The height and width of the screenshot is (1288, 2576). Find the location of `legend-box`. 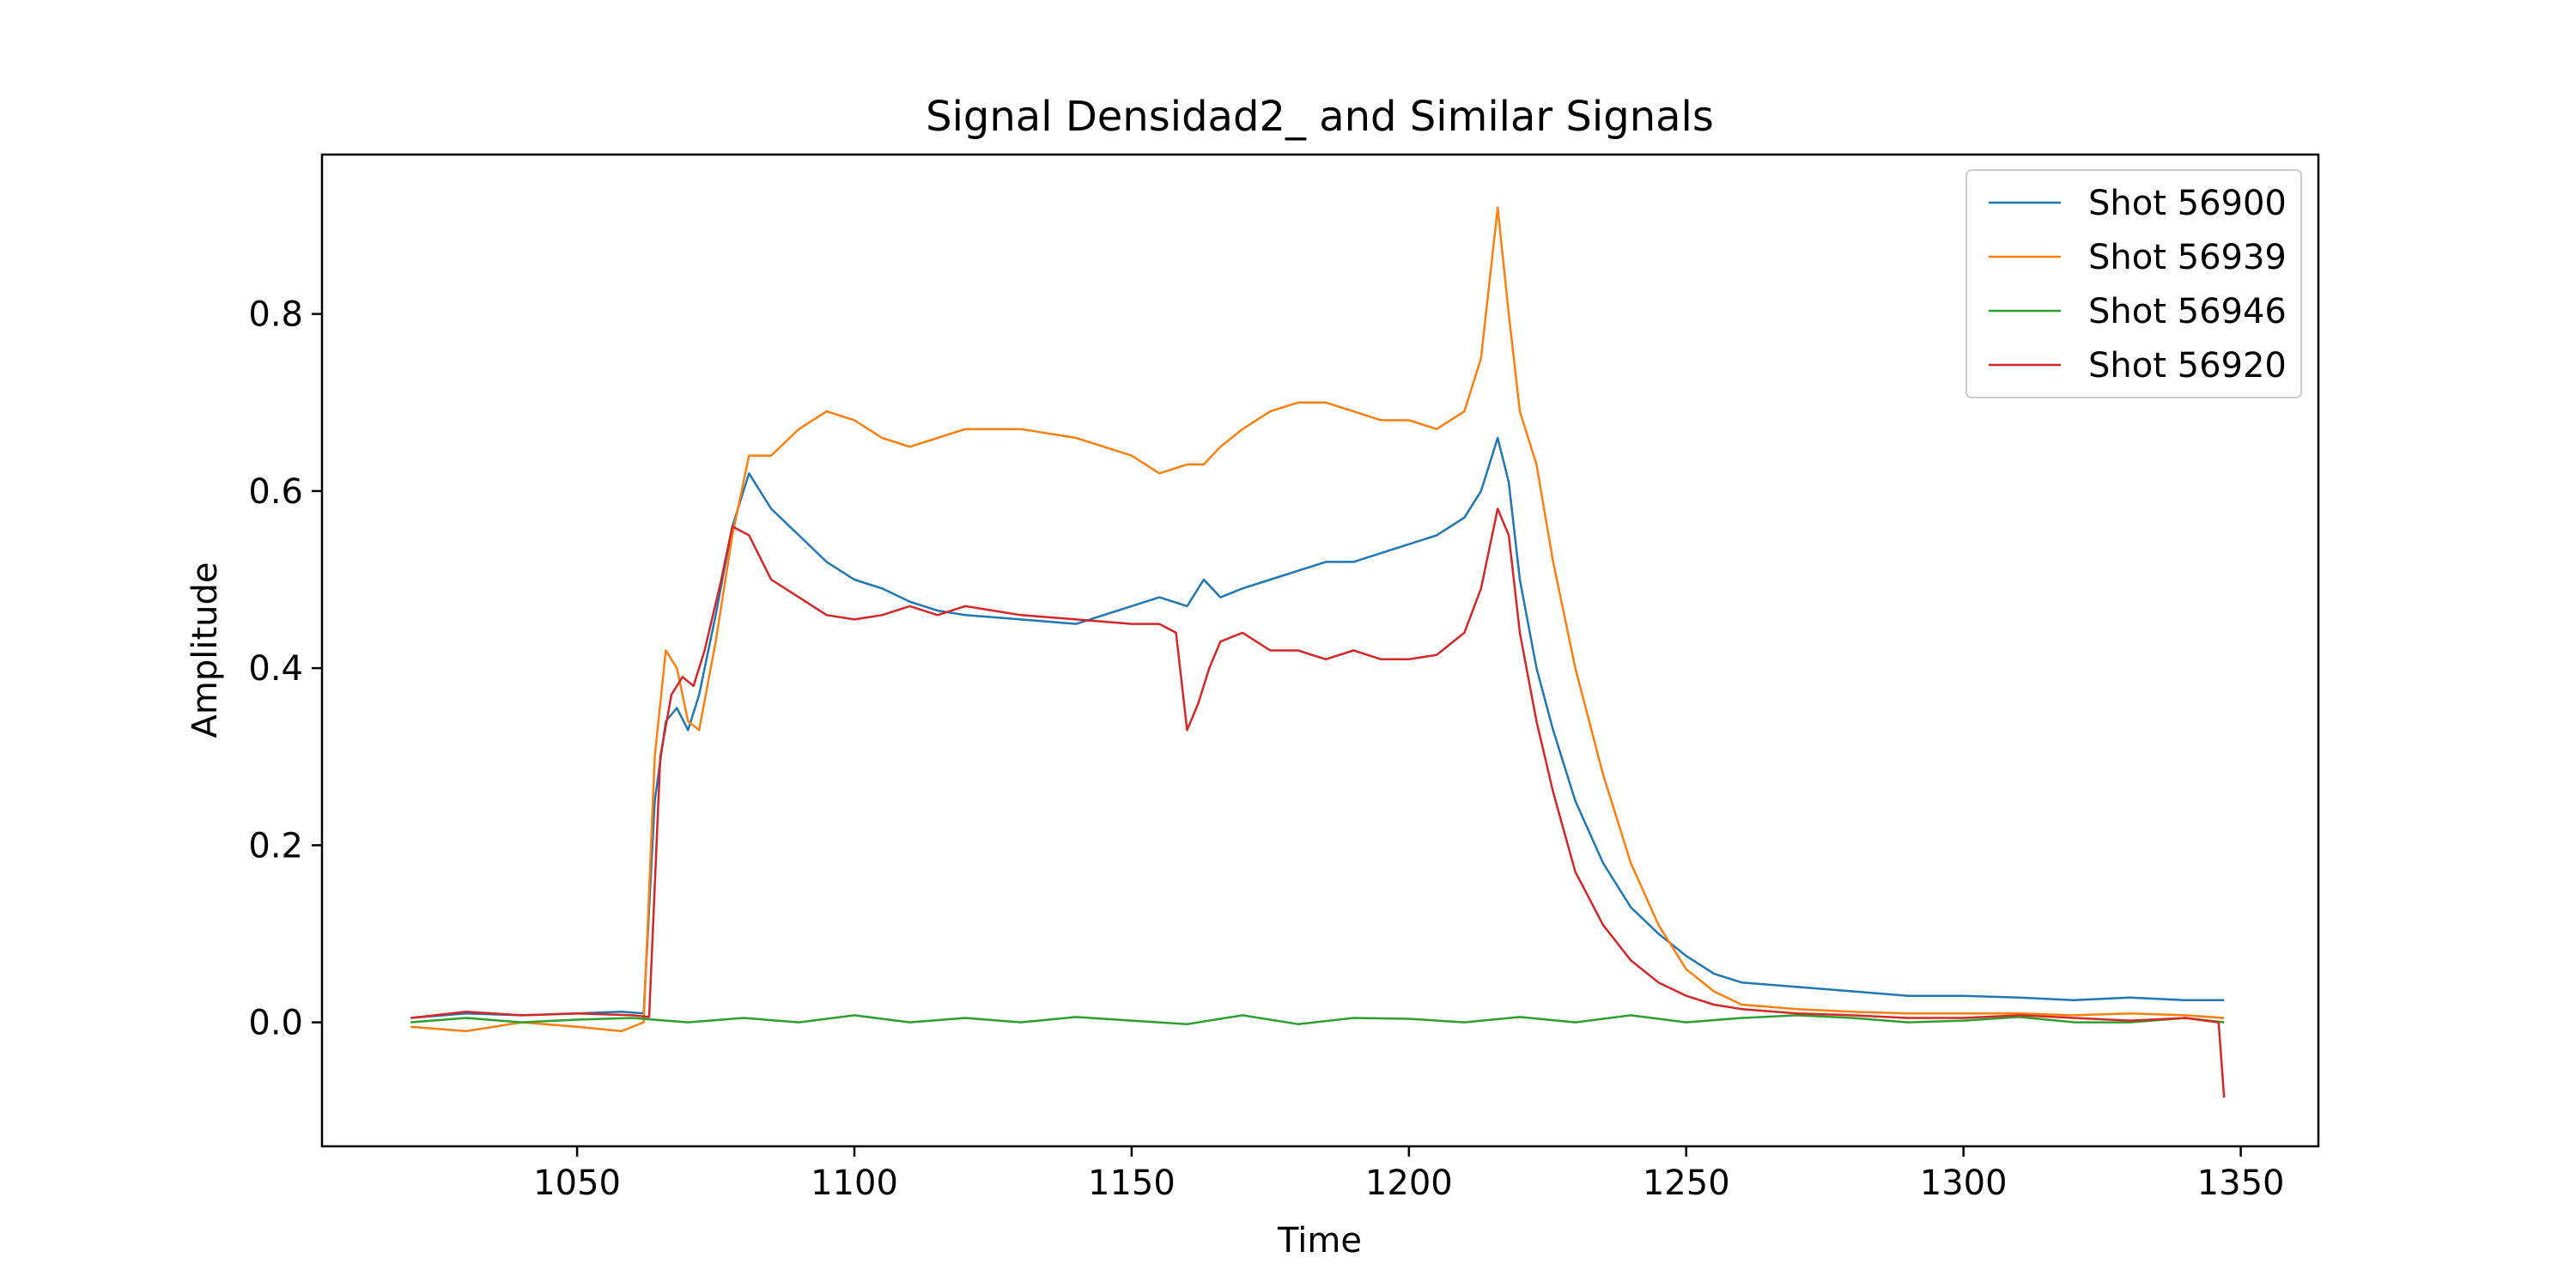

legend-box is located at coordinates (2134, 283).